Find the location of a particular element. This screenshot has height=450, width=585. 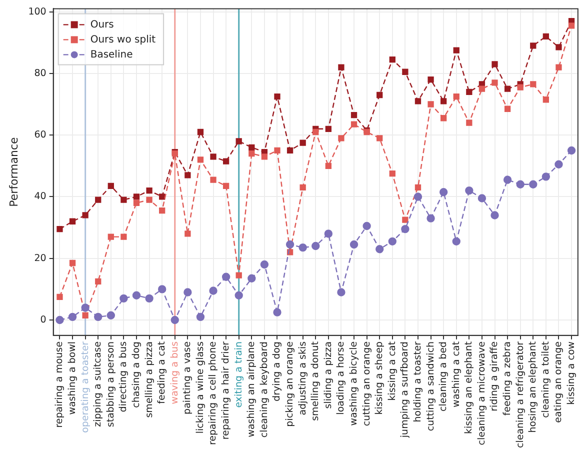

x-tick-label: washing a bowl is located at coordinates (72, 378).